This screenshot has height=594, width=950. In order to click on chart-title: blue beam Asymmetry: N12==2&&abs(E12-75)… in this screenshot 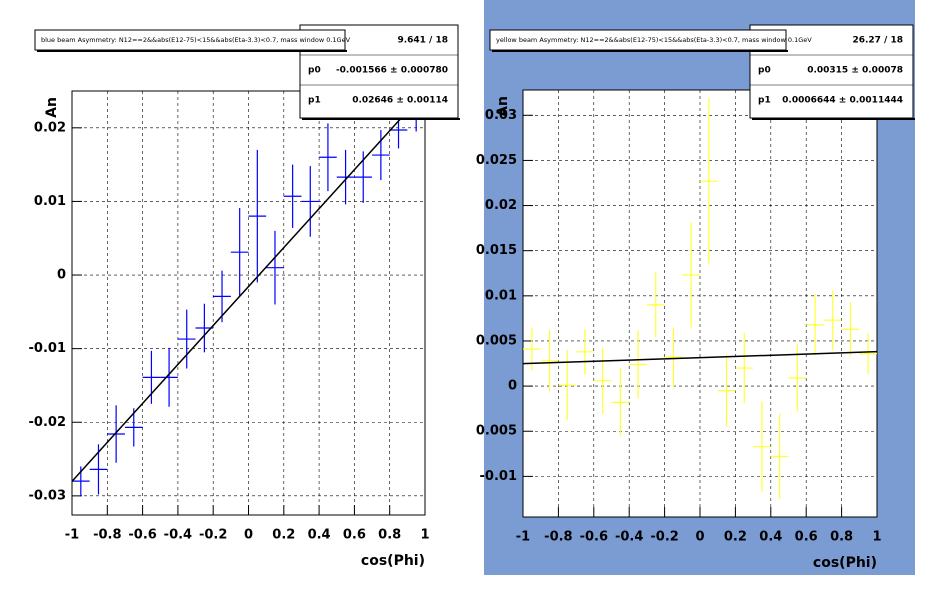, I will do `click(196, 40)`.